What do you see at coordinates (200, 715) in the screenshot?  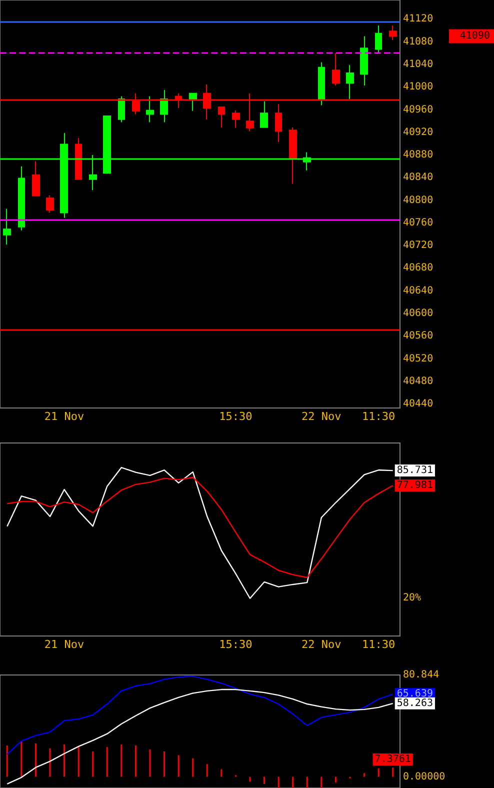 I see `line-series` at bounding box center [200, 715].